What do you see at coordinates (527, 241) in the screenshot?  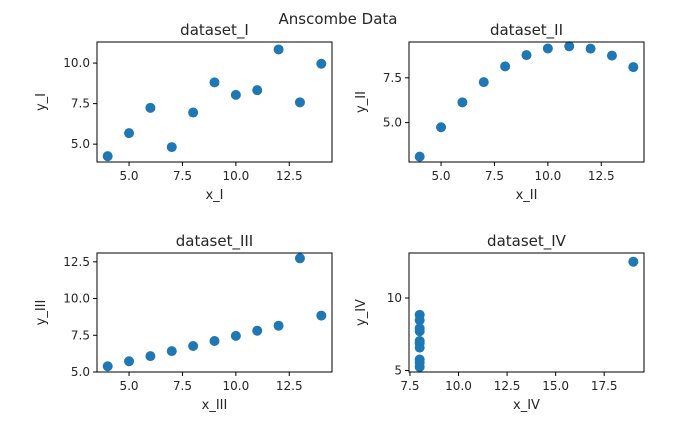 I see `subplot-title: dataset_IV` at bounding box center [527, 241].